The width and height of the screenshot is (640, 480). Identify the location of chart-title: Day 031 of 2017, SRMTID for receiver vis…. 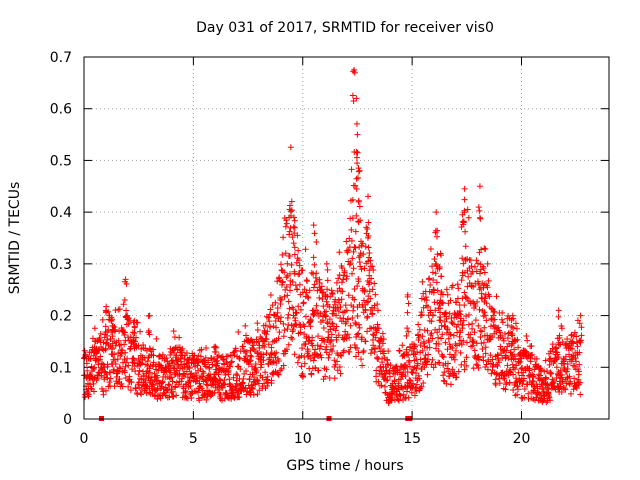
(345, 28).